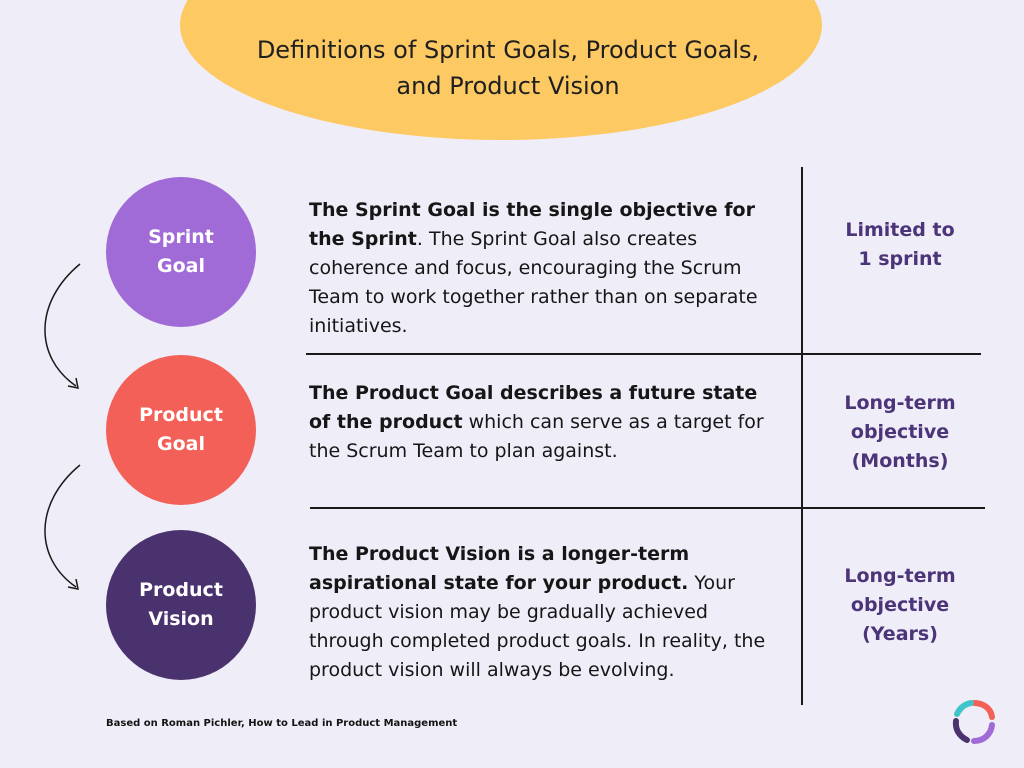  What do you see at coordinates (900, 244) in the screenshot?
I see `sprint-goal-duration: Limited to 1 sprint` at bounding box center [900, 244].